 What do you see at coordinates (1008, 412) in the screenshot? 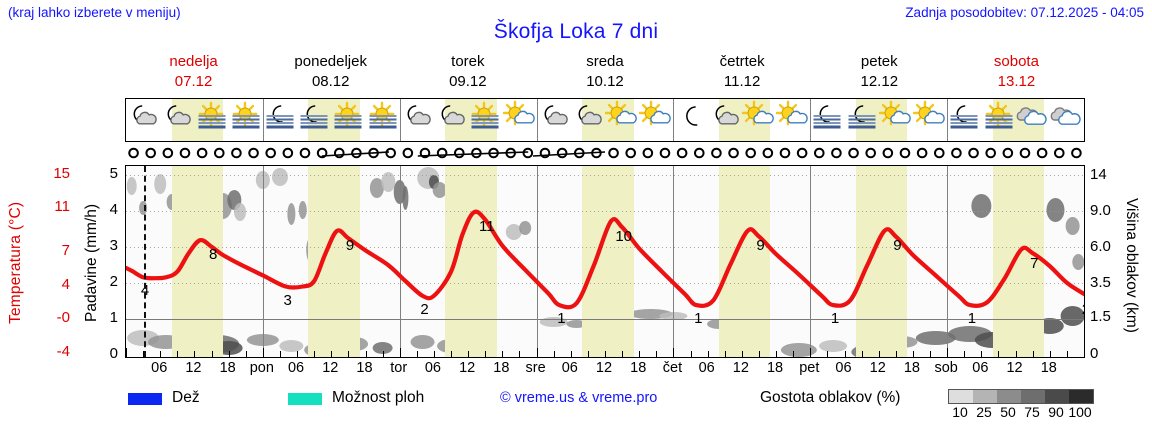
I see `density-tick-50: 50` at bounding box center [1008, 412].